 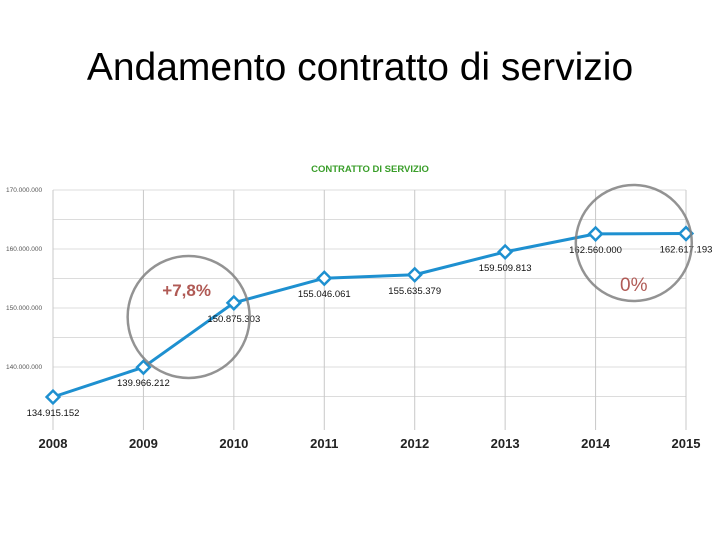 What do you see at coordinates (686, 443) in the screenshot?
I see `x-tick-label: 2015` at bounding box center [686, 443].